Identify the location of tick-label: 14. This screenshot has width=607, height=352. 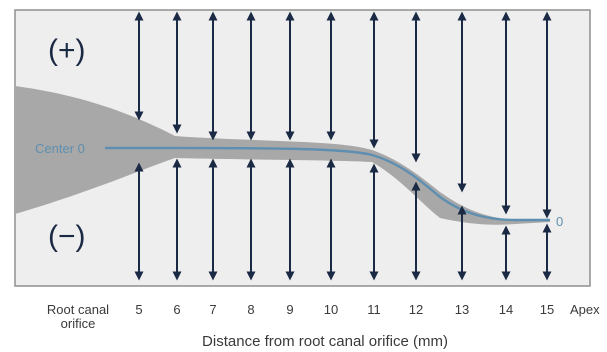
(506, 309).